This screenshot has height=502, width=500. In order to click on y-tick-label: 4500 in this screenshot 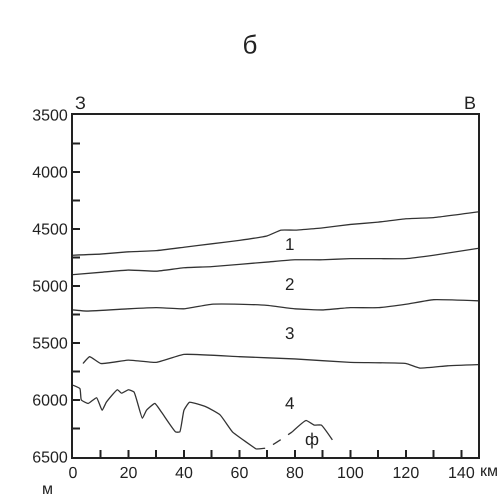, I will do `click(50, 230)`.